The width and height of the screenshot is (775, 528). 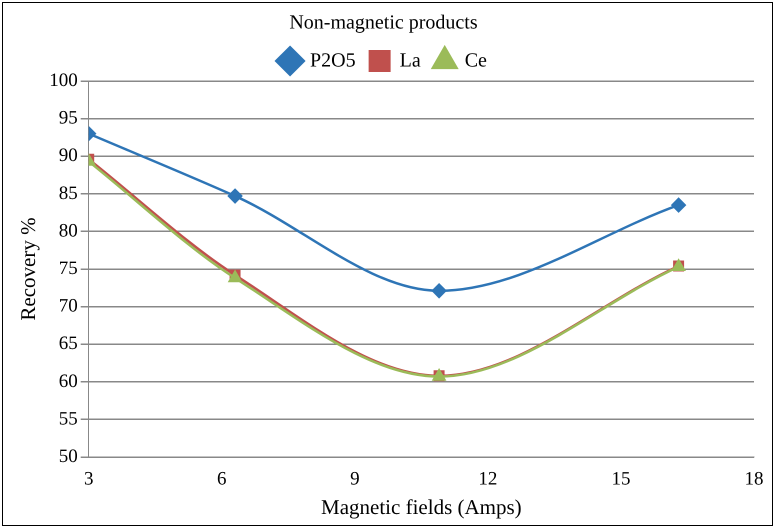 I want to click on x-tick-label: 9, so click(x=355, y=479).